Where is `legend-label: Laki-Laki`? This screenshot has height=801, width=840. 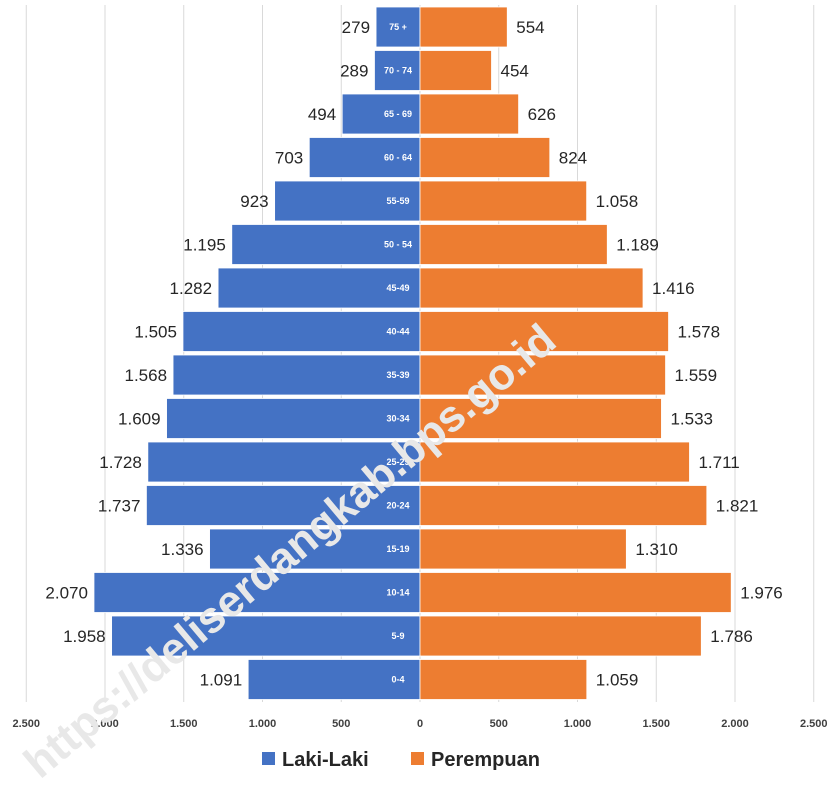 legend-label: Laki-Laki is located at coordinates (325, 760).